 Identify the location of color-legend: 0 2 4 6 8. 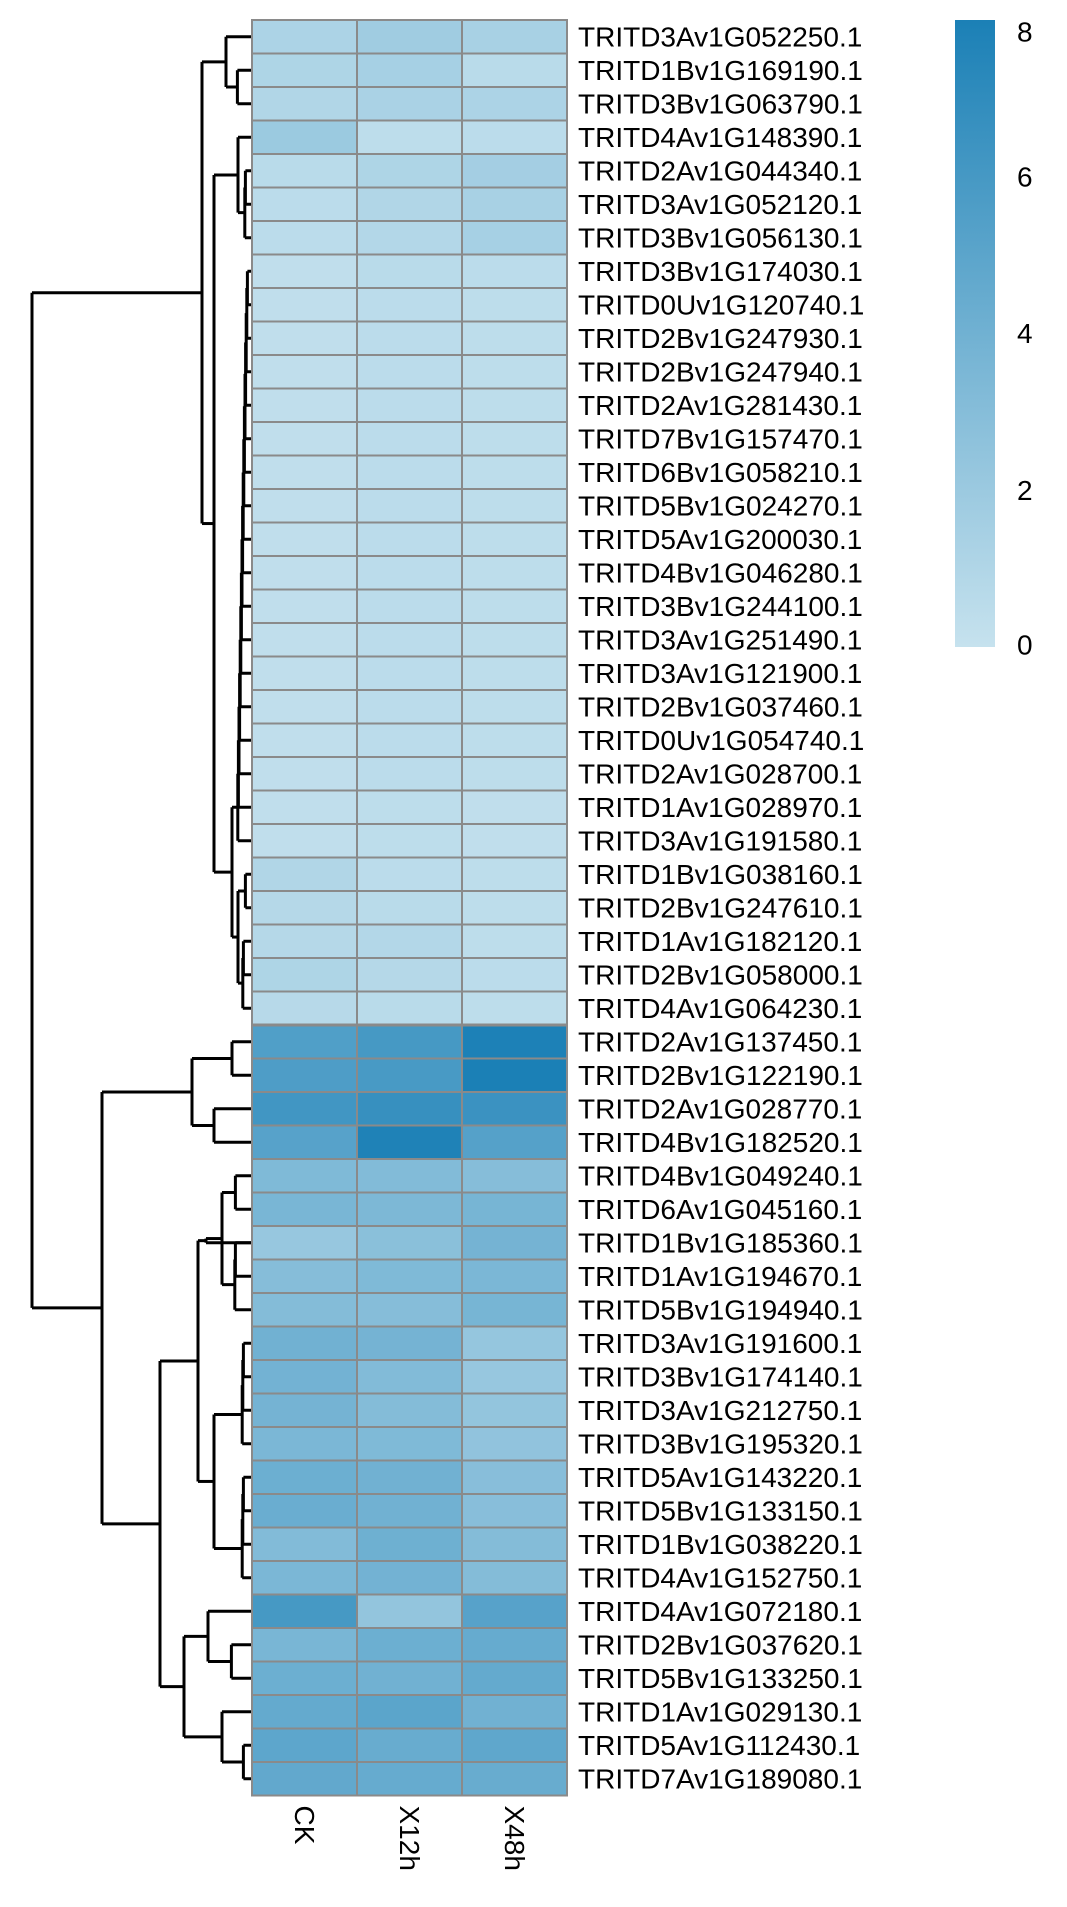
(994, 339).